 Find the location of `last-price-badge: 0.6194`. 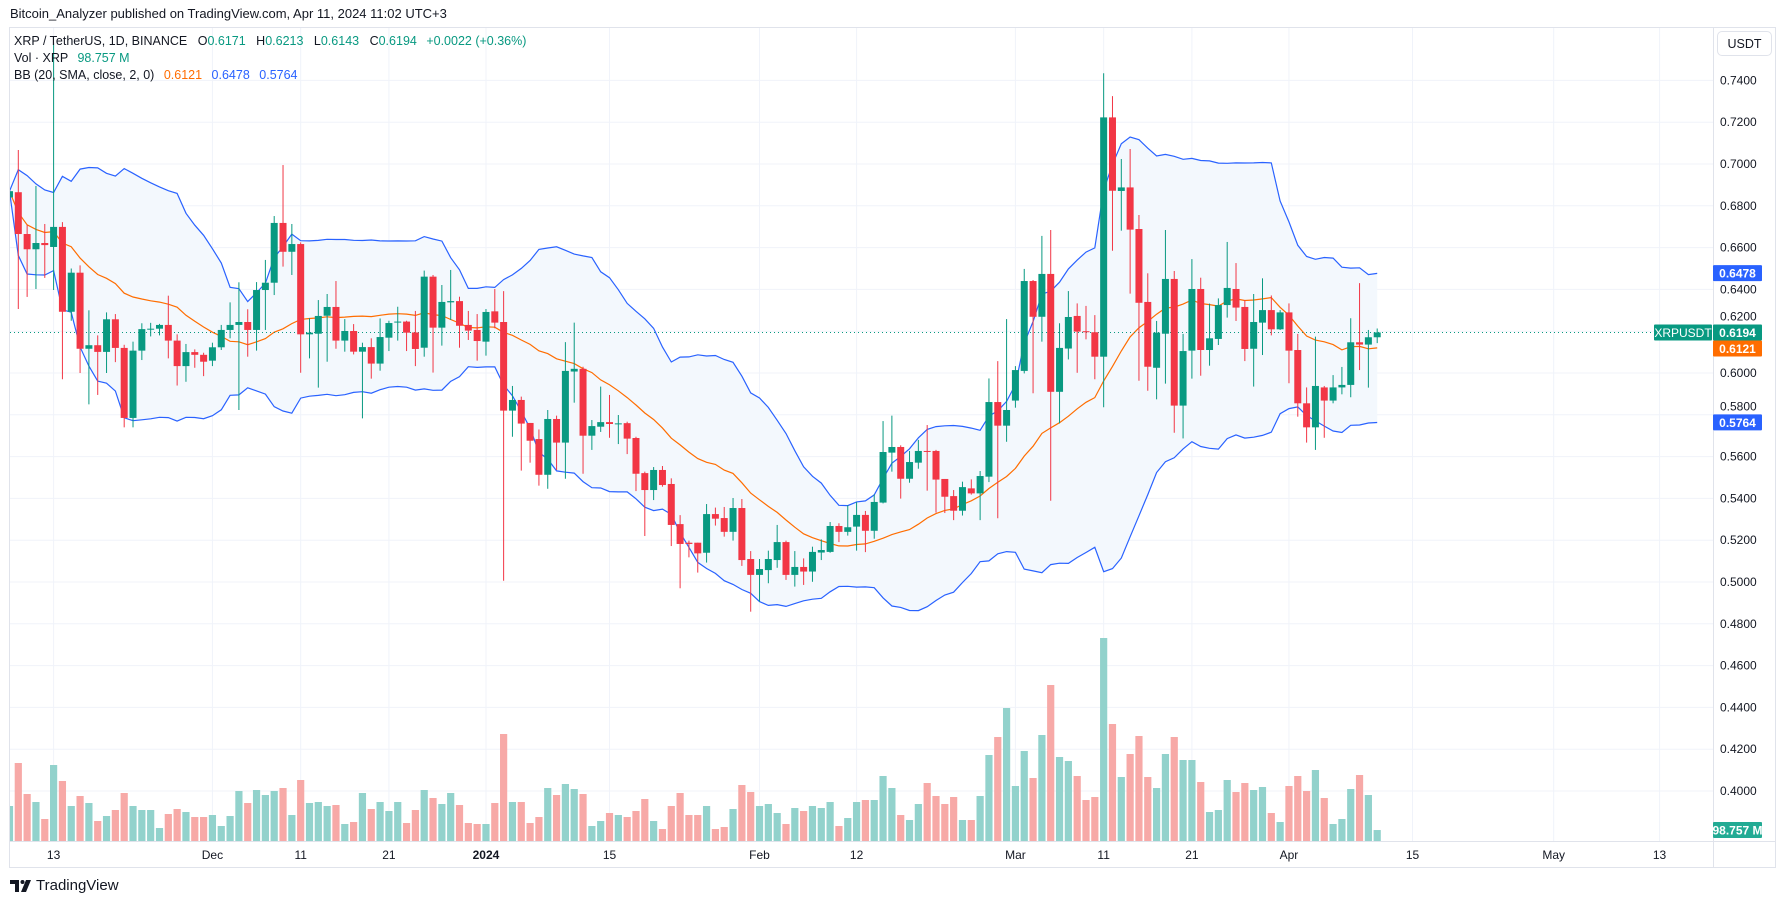

last-price-badge: 0.6194 is located at coordinates (1737, 333).